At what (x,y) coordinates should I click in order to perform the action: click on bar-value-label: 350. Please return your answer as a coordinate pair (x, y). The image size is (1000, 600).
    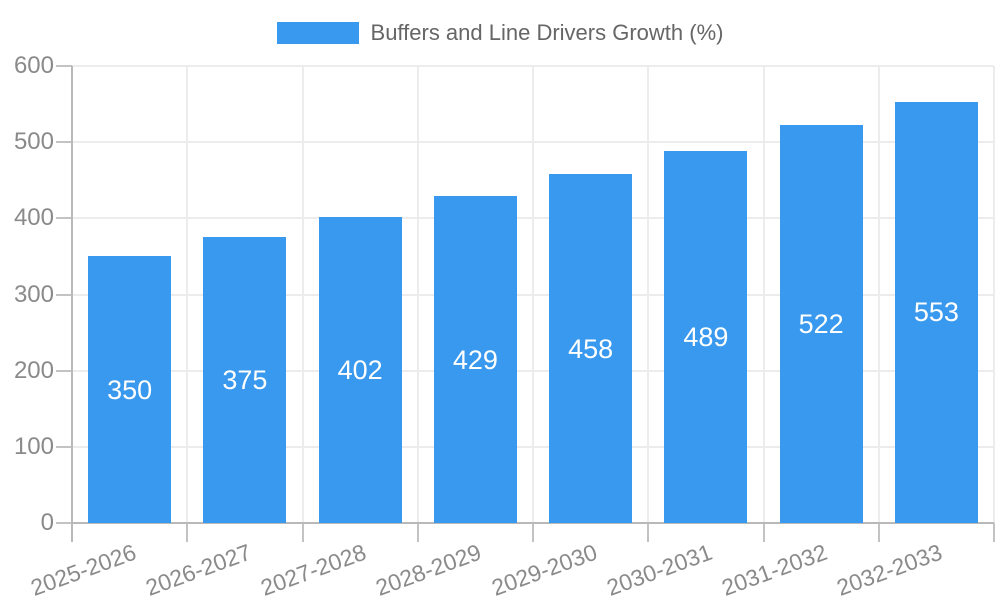
    Looking at the image, I should click on (130, 389).